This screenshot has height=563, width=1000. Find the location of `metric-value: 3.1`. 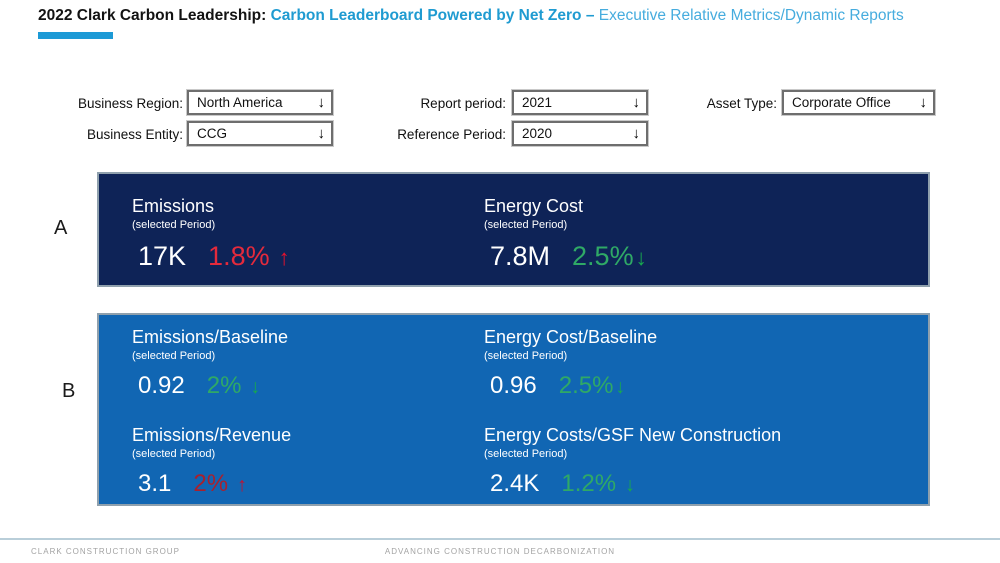

metric-value: 3.1 is located at coordinates (155, 483).